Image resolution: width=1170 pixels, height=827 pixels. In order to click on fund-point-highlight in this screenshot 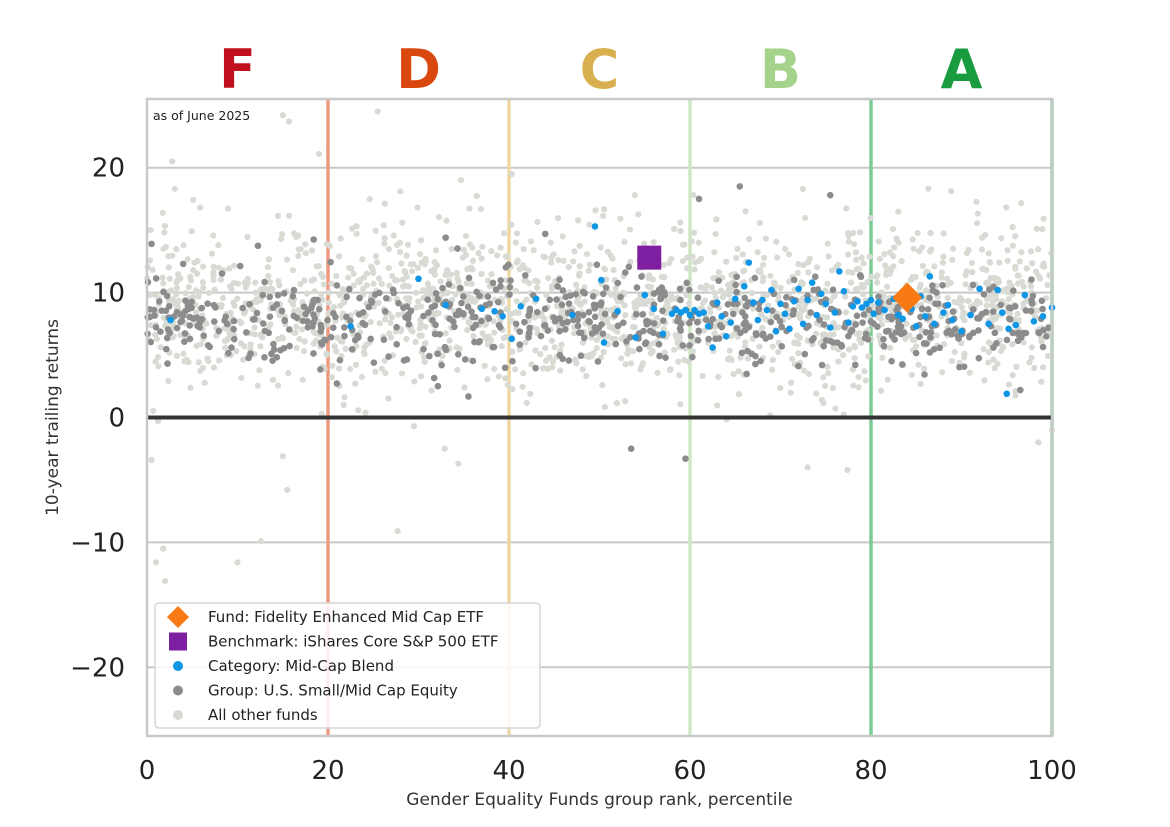, I will do `click(907, 297)`.